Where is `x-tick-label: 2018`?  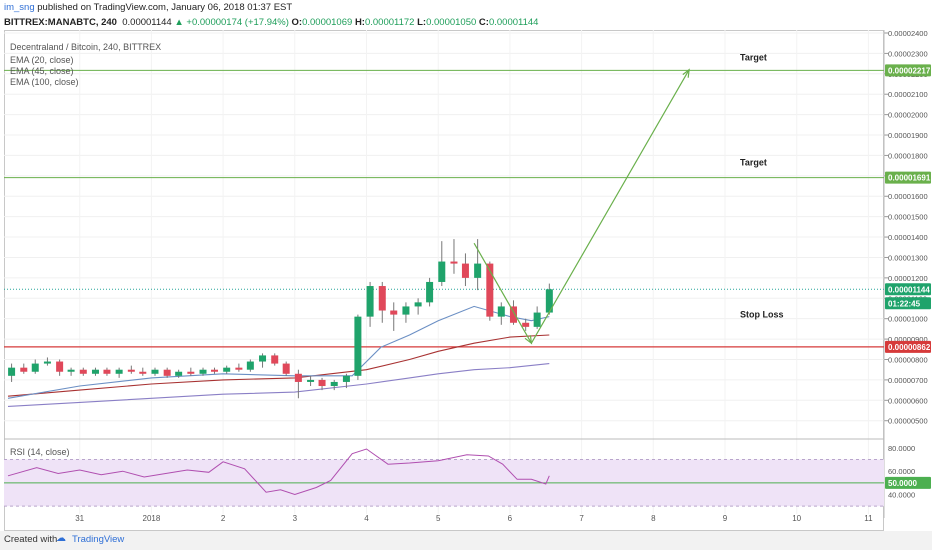 x-tick-label: 2018 is located at coordinates (152, 518).